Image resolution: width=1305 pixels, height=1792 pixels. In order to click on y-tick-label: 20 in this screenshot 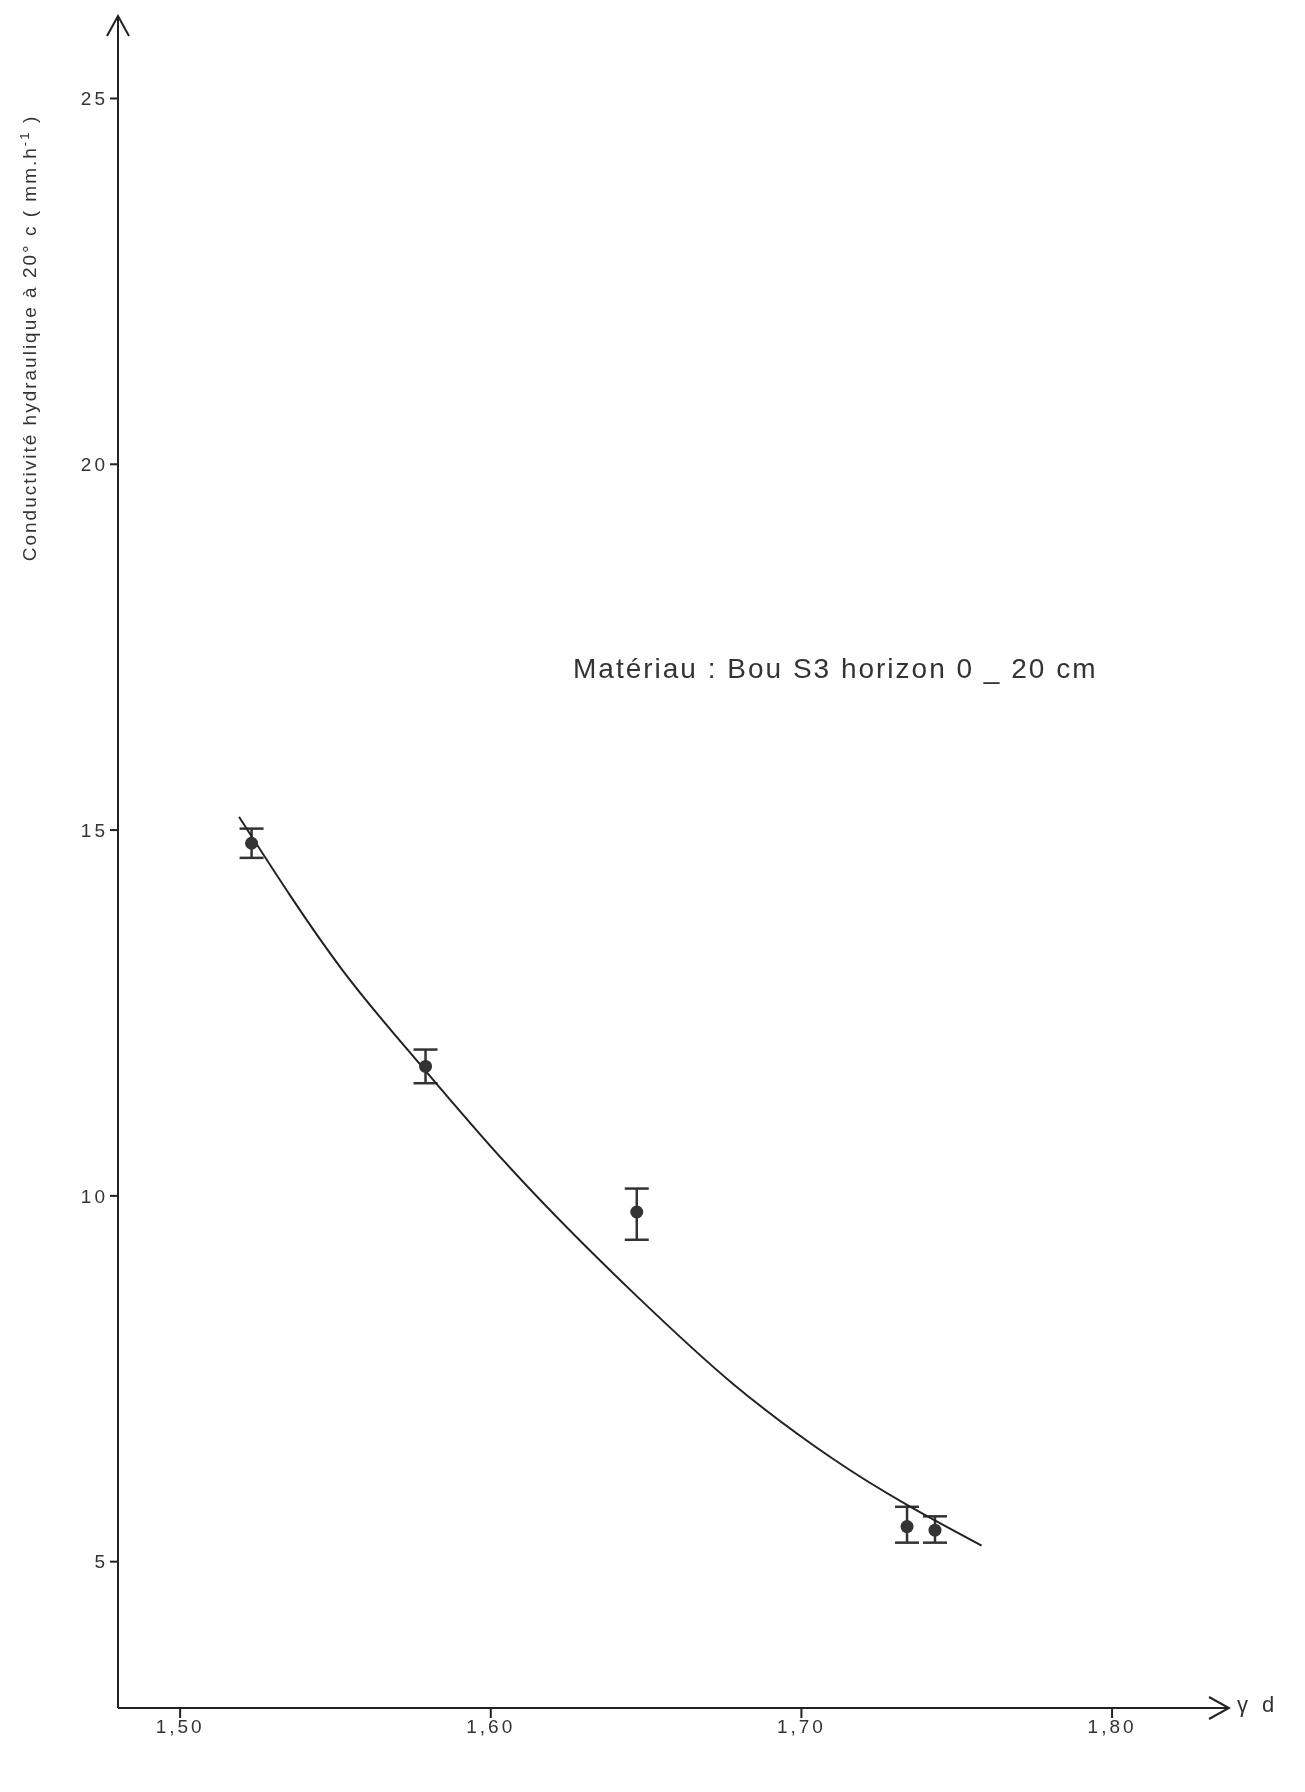, I will do `click(94, 465)`.